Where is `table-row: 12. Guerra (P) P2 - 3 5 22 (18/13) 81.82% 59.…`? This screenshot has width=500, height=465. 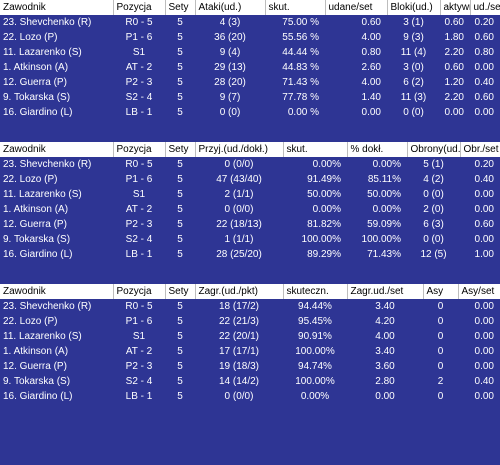
table-row: 12. Guerra (P) P2 - 3 5 22 (18/13) 81.82% 59.… is located at coordinates (250, 224).